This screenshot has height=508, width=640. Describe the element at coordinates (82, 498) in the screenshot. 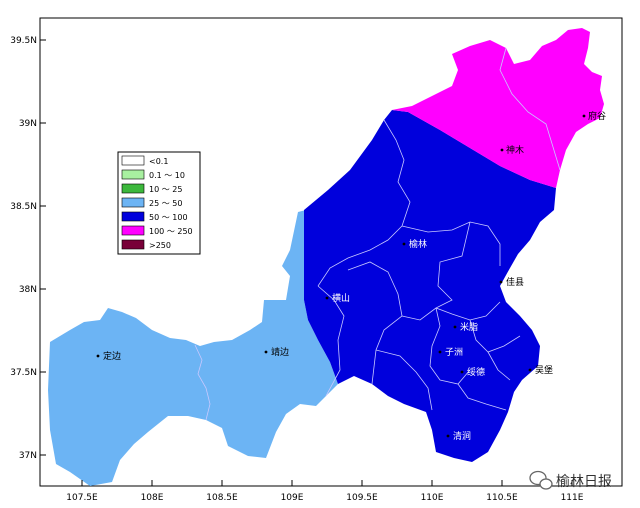

I see `x-tick-label: 107.5E` at that location.